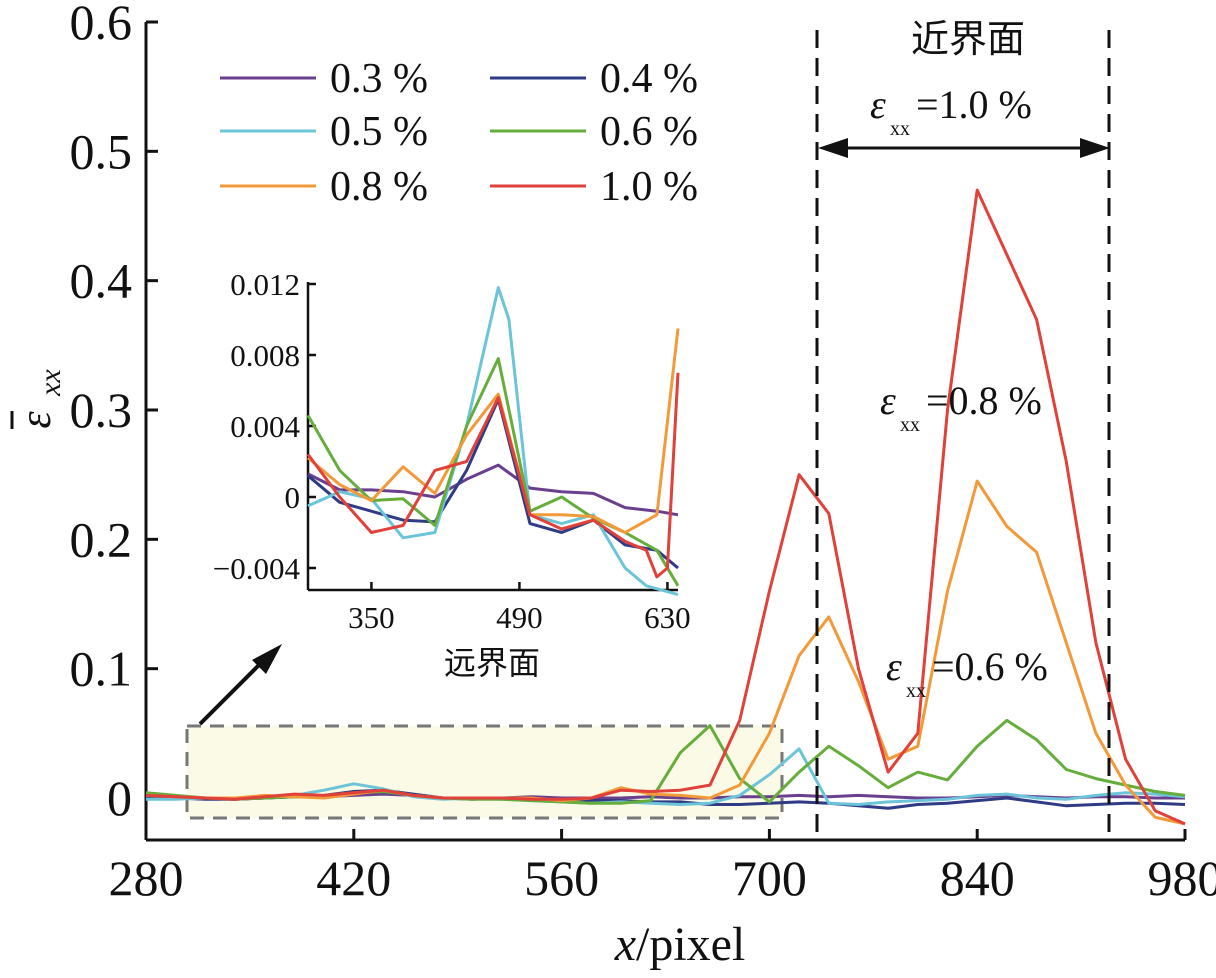 Image resolution: width=1216 pixels, height=978 pixels. I want to click on x-tick-label: 980, so click(1182, 878).